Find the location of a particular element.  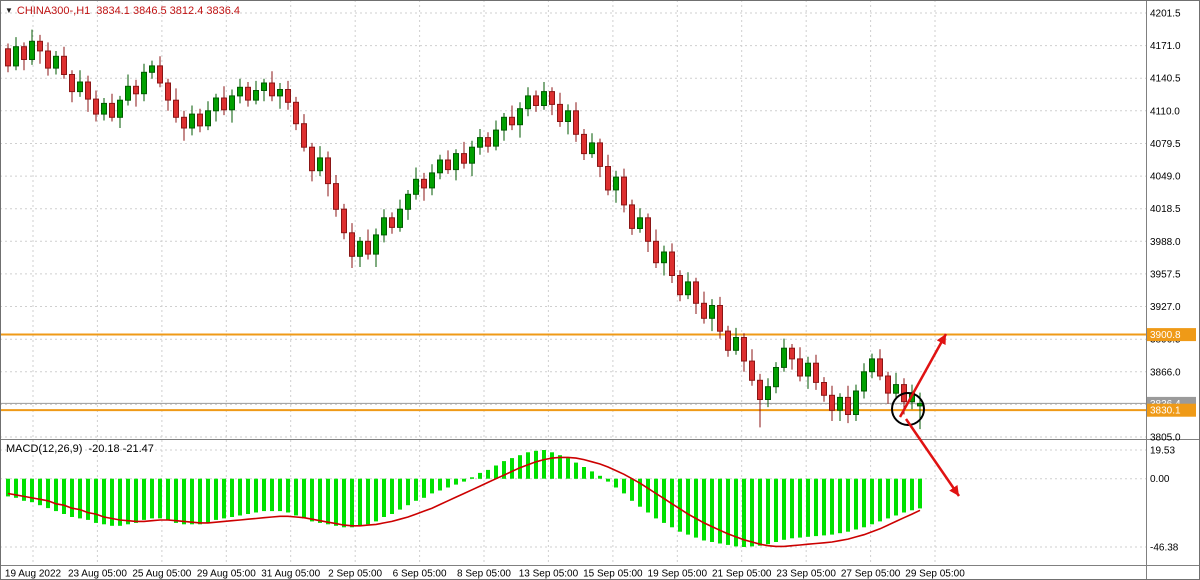

svg-text: 6 Sep 05:00 is located at coordinates (420, 574).